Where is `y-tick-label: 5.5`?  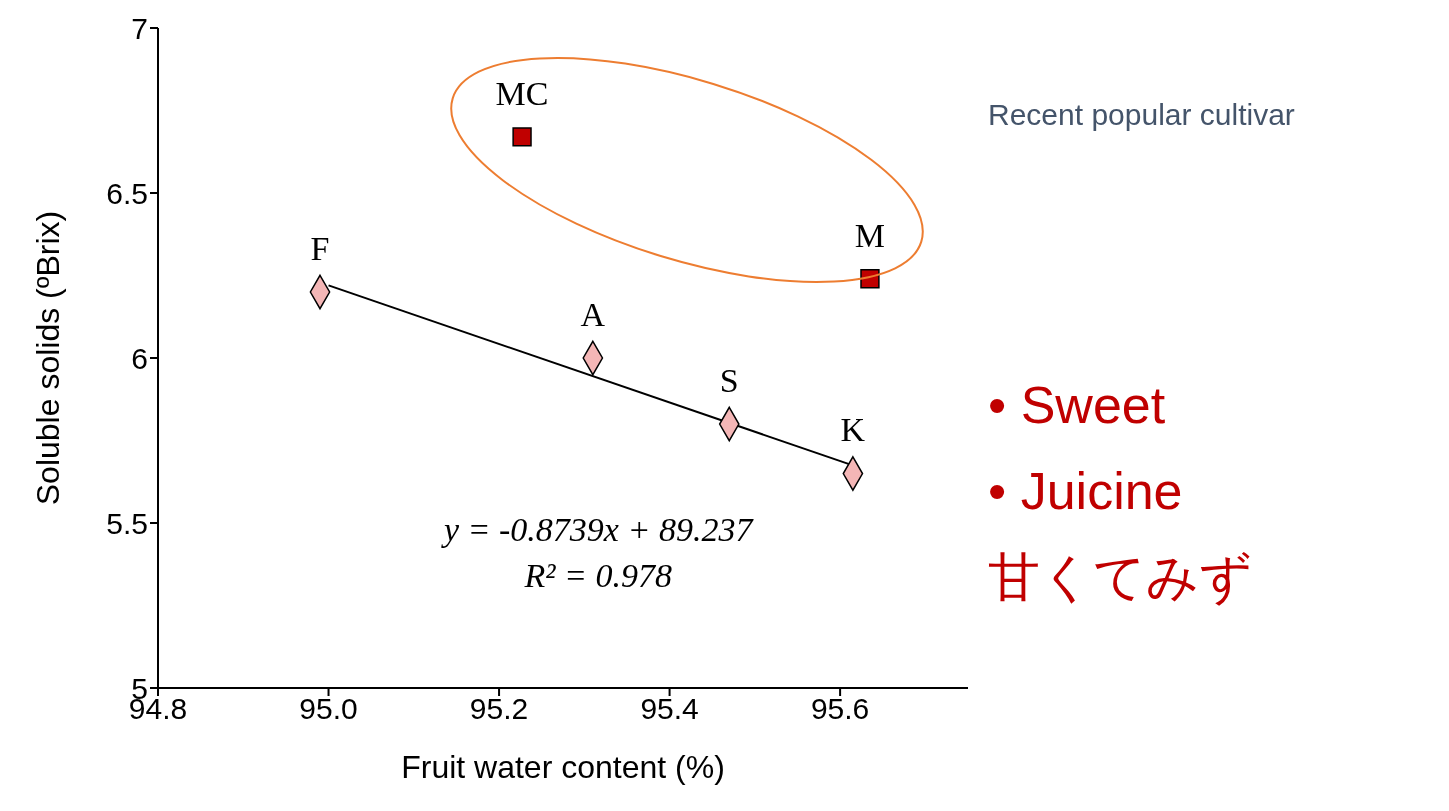 y-tick-label: 5.5 is located at coordinates (127, 523).